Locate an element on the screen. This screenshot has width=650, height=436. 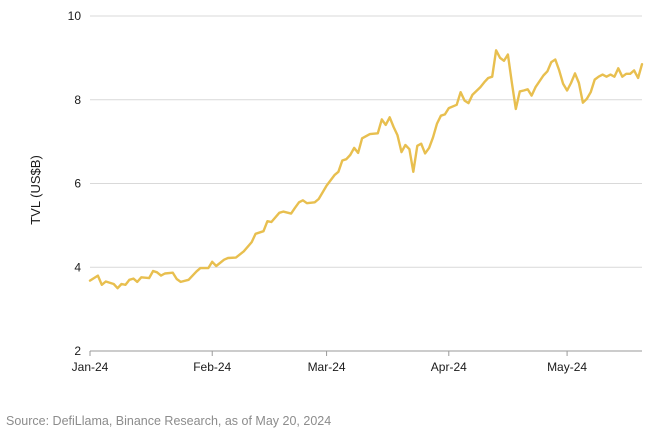
x-tick-labels: Jan-24 Feb-24 Mar-24 Apr-24 May-24 is located at coordinates (329, 362).